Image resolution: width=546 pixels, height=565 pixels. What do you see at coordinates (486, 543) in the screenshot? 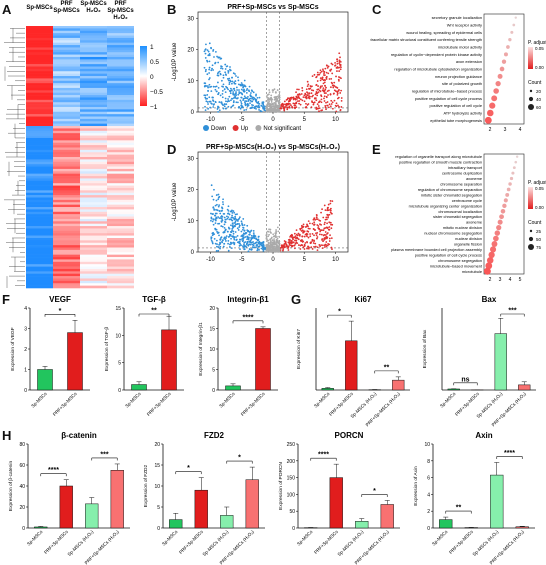
I see `bar-group-label: Sp-MSCs (H₂O₂)` at bounding box center [486, 543].